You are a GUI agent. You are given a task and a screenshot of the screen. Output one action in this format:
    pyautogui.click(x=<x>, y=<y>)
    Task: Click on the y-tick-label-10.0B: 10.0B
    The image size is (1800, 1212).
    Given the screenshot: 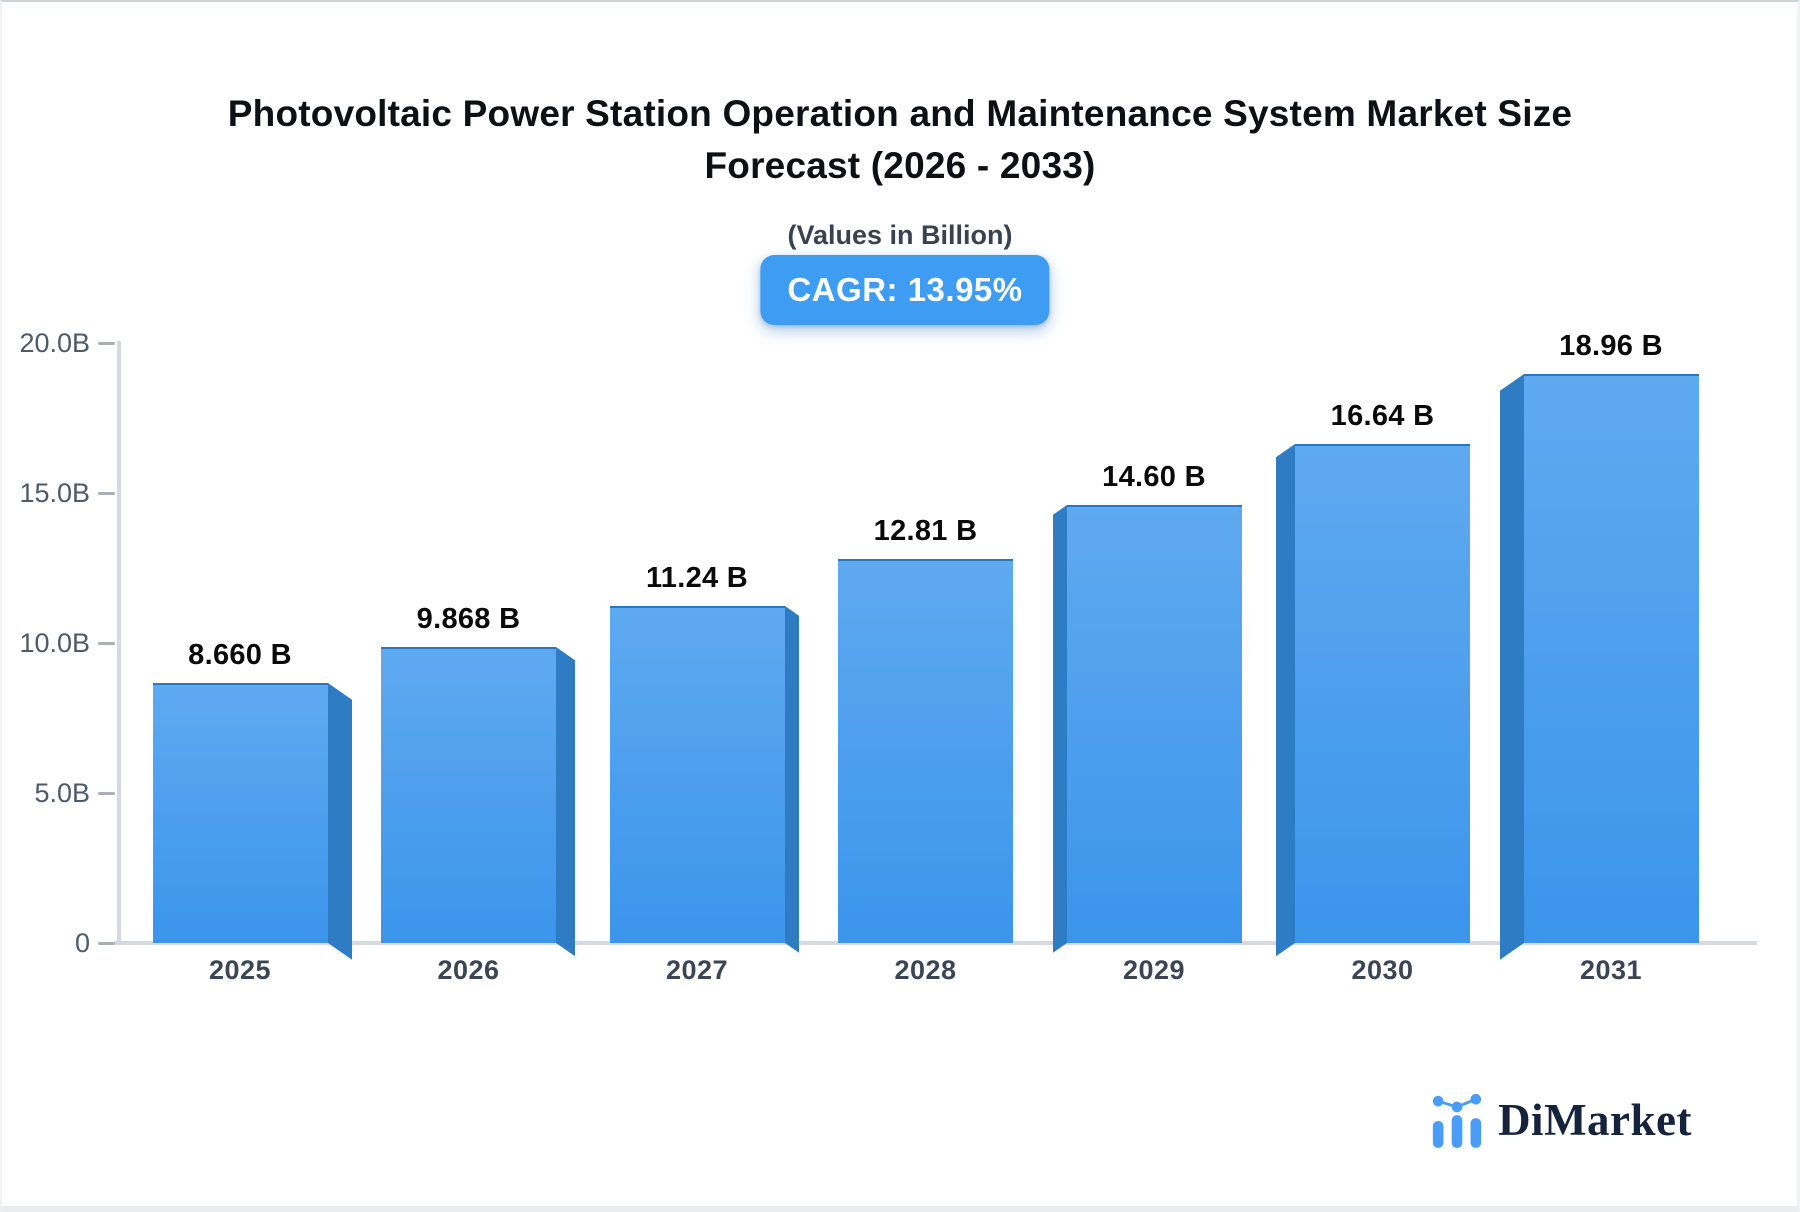 What is the action you would take?
    pyautogui.click(x=54, y=643)
    